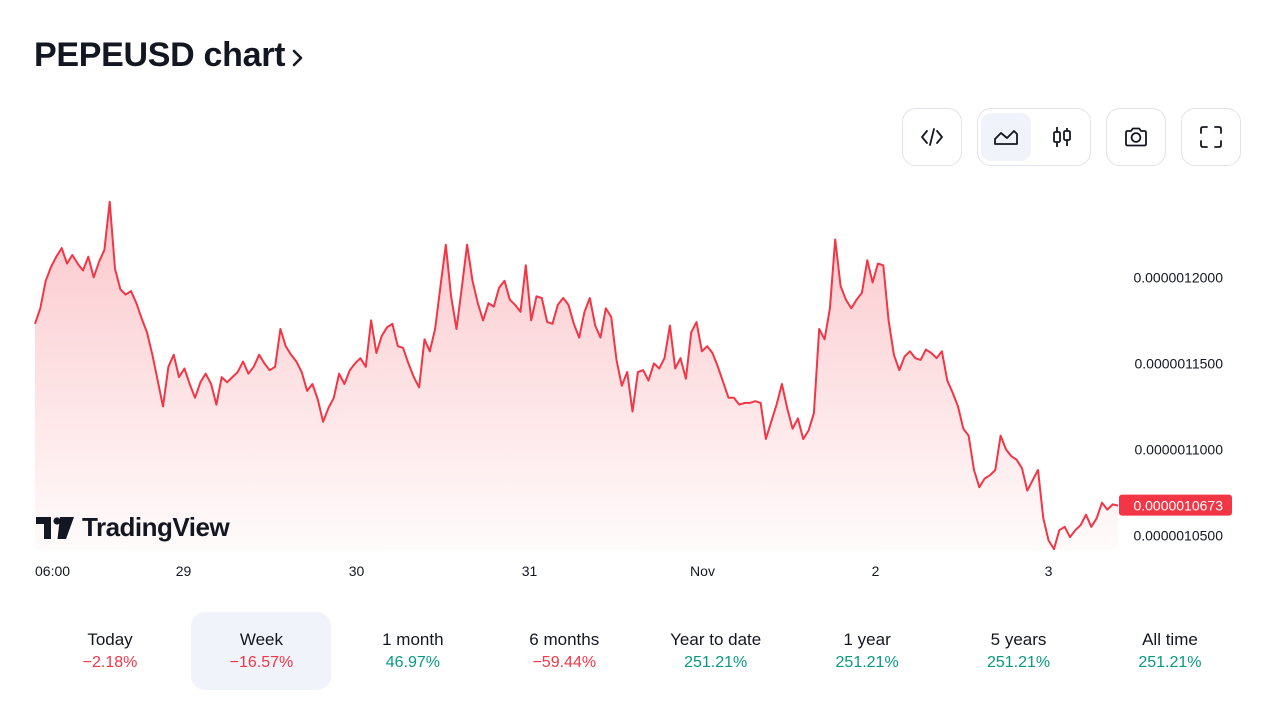 The height and width of the screenshot is (720, 1280). I want to click on fullscreen-button, so click(1211, 137).